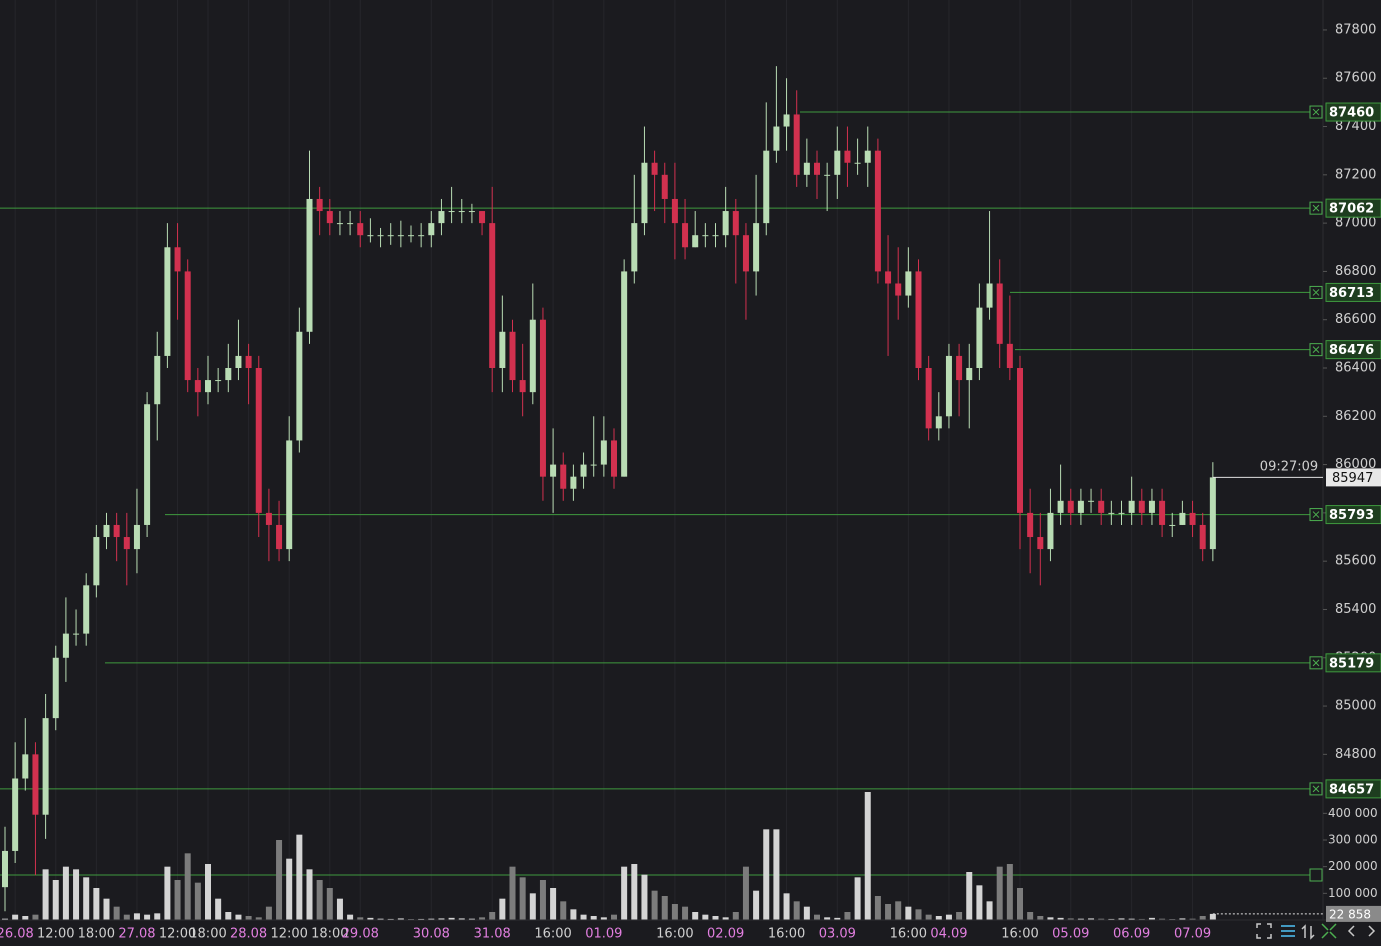 The image size is (1381, 946). I want to click on volume-tick-label: 100 000, so click(1353, 893).